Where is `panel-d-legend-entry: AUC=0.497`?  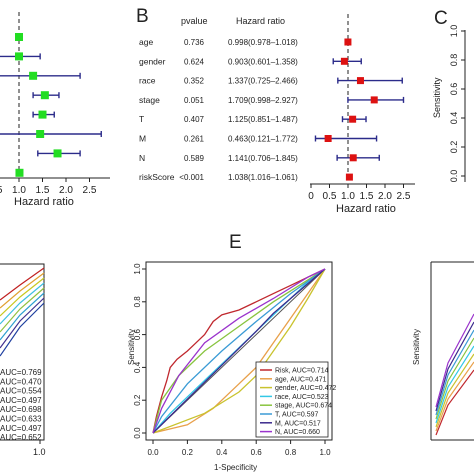 panel-d-legend-entry: AUC=0.497 is located at coordinates (21, 400).